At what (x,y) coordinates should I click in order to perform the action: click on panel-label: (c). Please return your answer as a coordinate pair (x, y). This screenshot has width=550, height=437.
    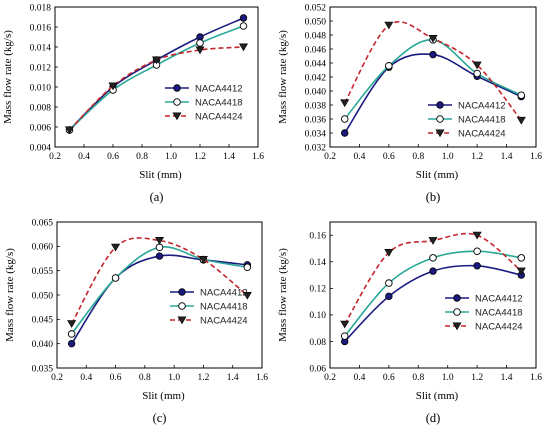
    Looking at the image, I should click on (160, 418).